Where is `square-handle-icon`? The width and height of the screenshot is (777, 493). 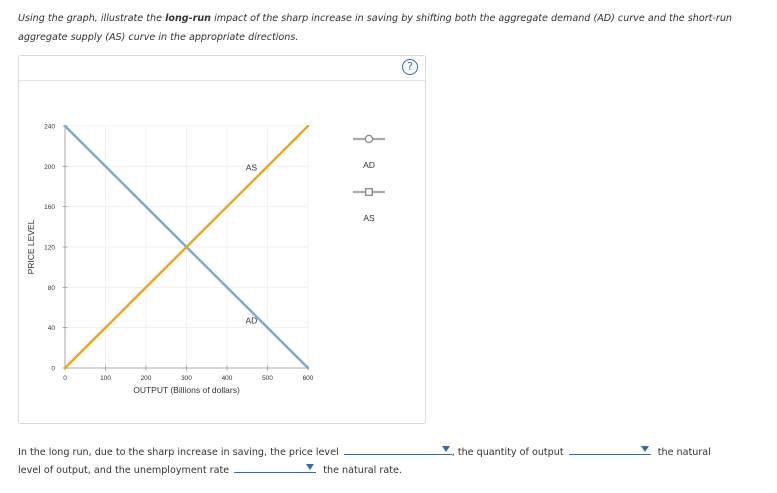 square-handle-icon is located at coordinates (369, 192).